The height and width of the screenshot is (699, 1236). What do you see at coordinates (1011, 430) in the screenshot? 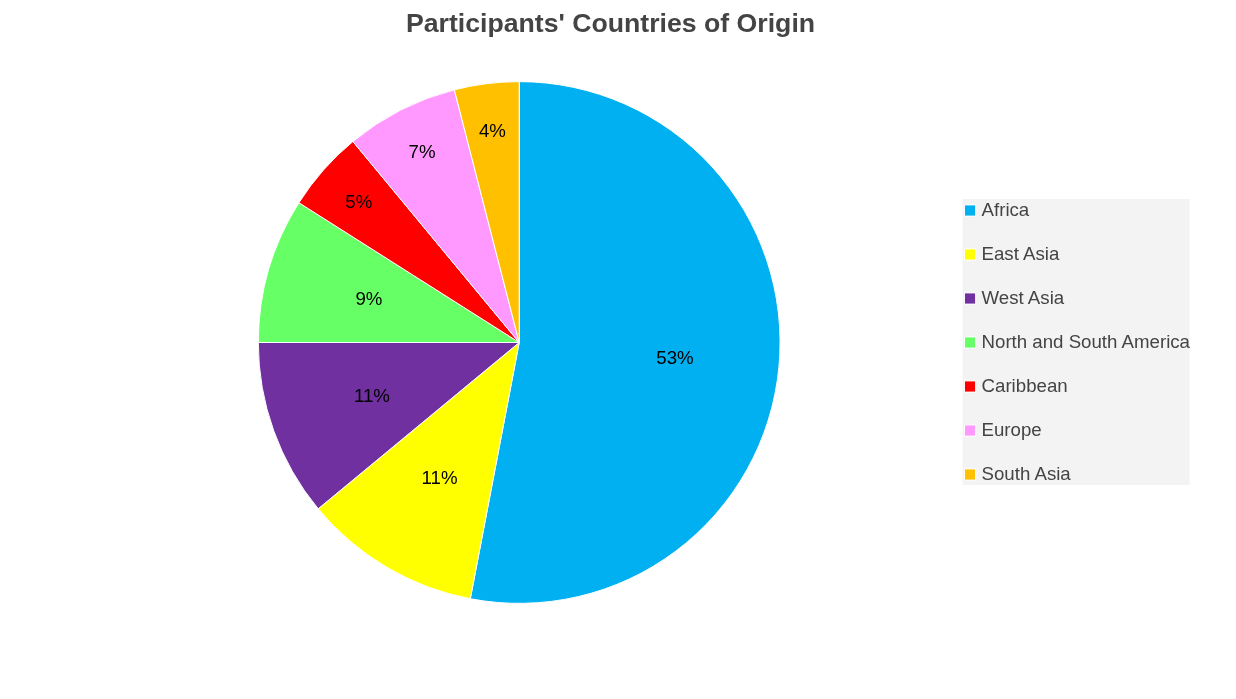
I see `legend-label: Europe` at bounding box center [1011, 430].